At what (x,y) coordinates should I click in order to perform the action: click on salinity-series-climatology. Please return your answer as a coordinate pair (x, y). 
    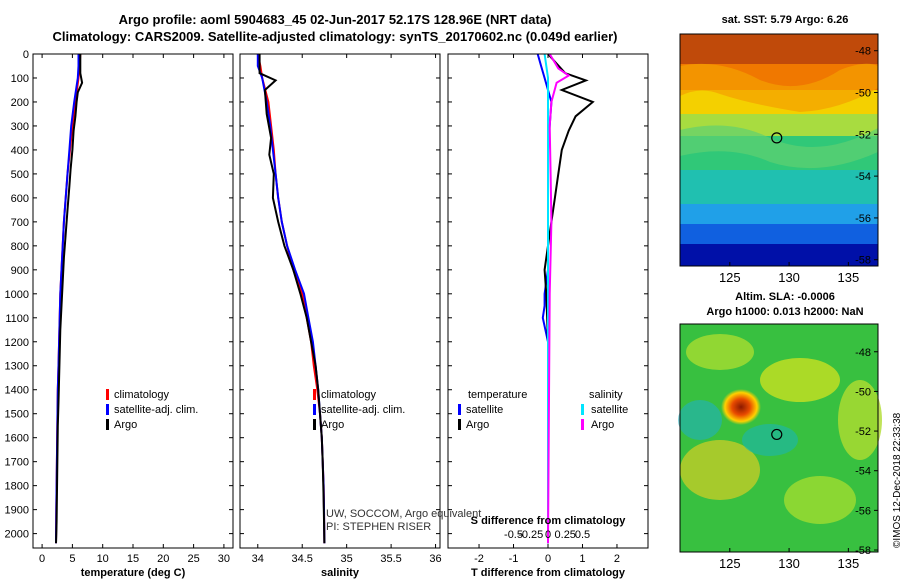
    Looking at the image, I should click on (291, 298).